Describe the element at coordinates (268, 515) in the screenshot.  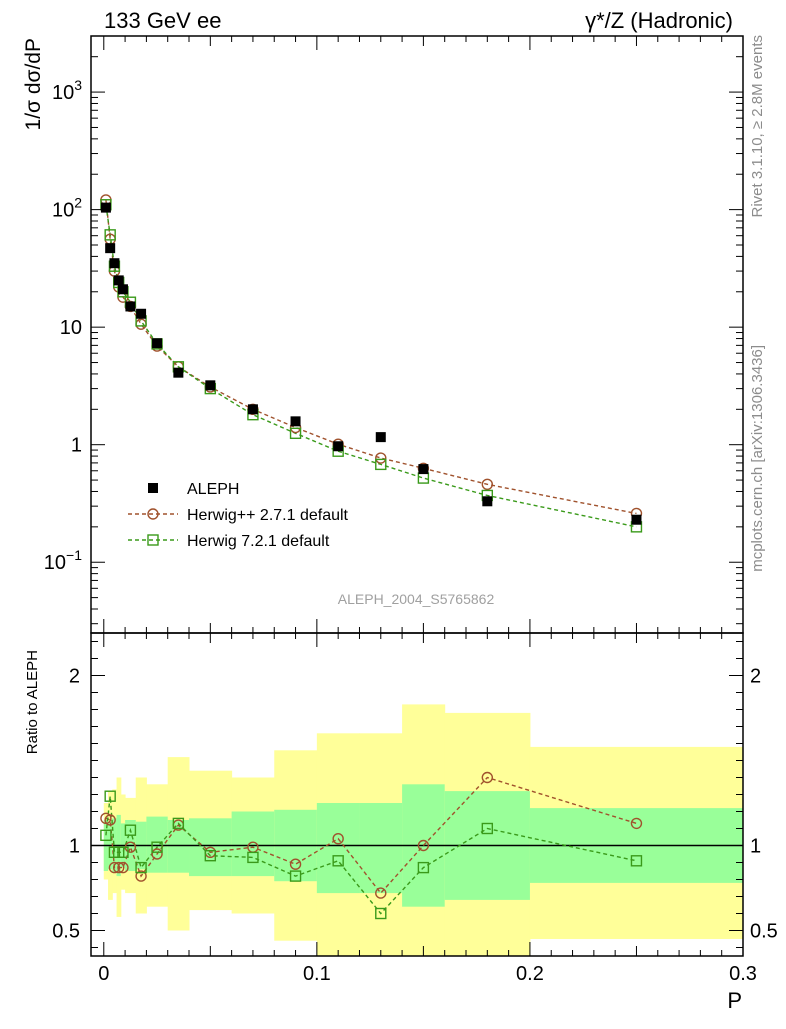
I see `legend-label-herwigpp: Herwig++ 2.7.1 default` at that location.